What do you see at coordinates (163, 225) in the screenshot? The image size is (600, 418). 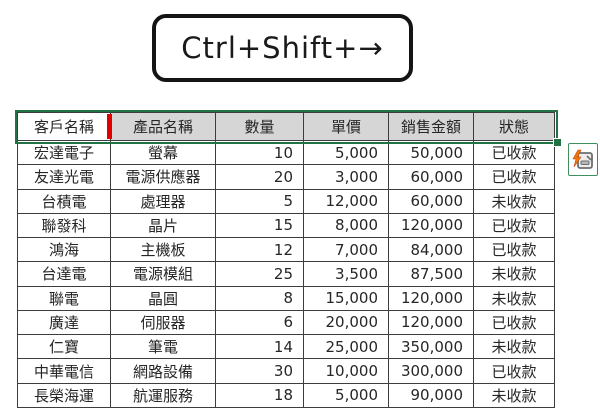 I see `cell: 晶片` at bounding box center [163, 225].